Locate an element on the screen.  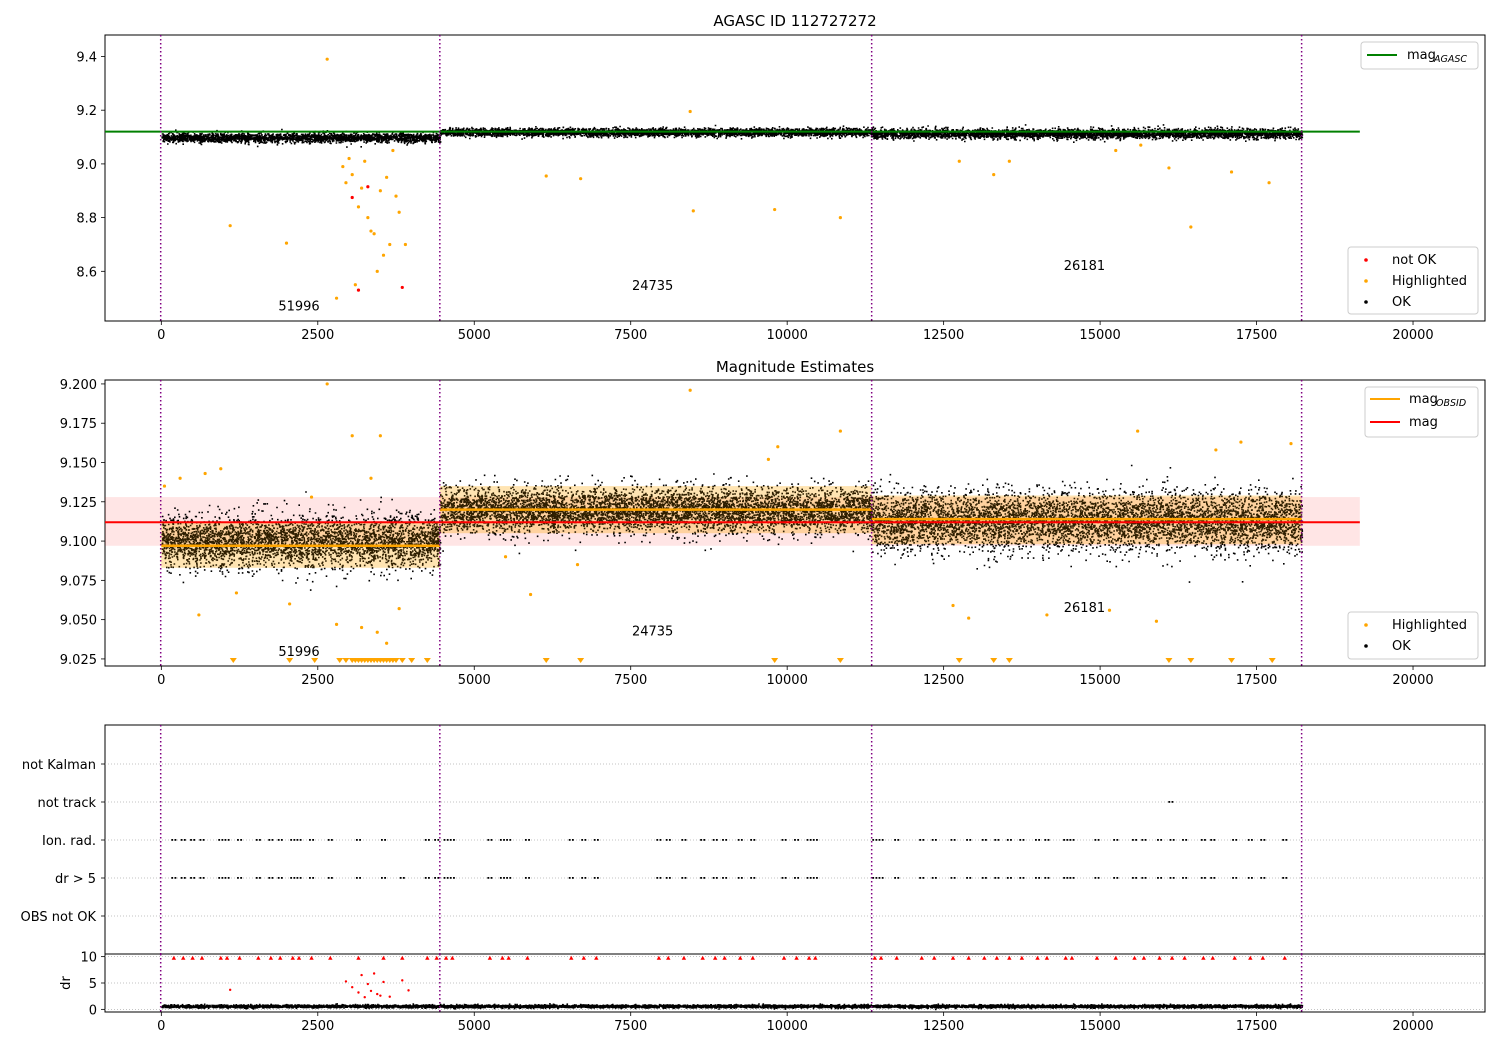
flag-row-label: dr > 5 is located at coordinates (75, 879).